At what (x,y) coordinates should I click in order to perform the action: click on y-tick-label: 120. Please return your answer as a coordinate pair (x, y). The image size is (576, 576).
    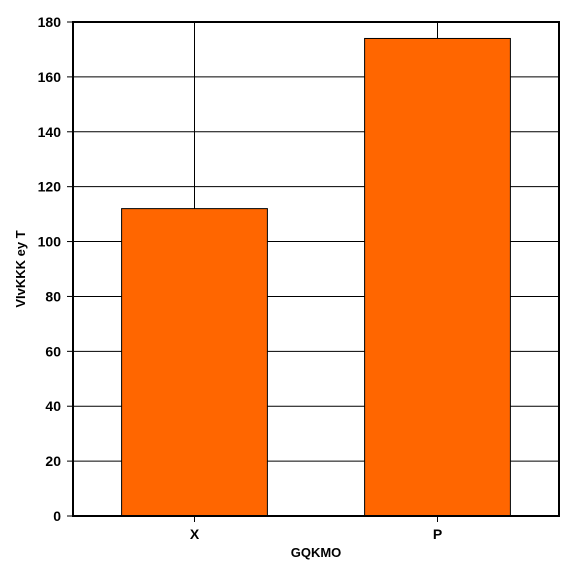
    Looking at the image, I should click on (50, 187).